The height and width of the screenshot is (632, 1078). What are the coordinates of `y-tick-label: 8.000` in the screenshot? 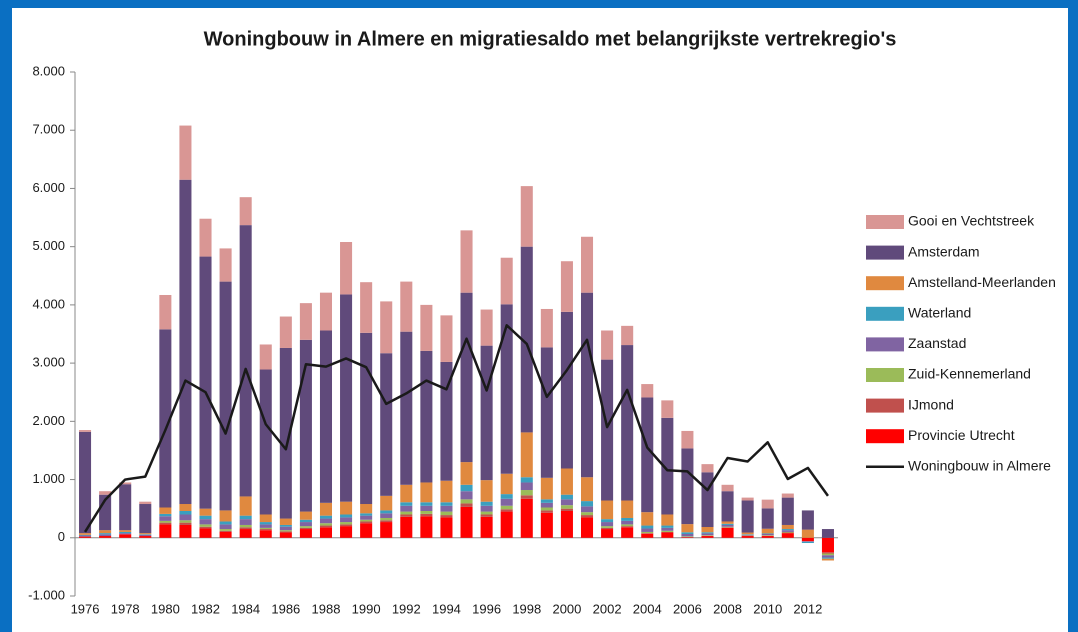 It's located at (48, 70).